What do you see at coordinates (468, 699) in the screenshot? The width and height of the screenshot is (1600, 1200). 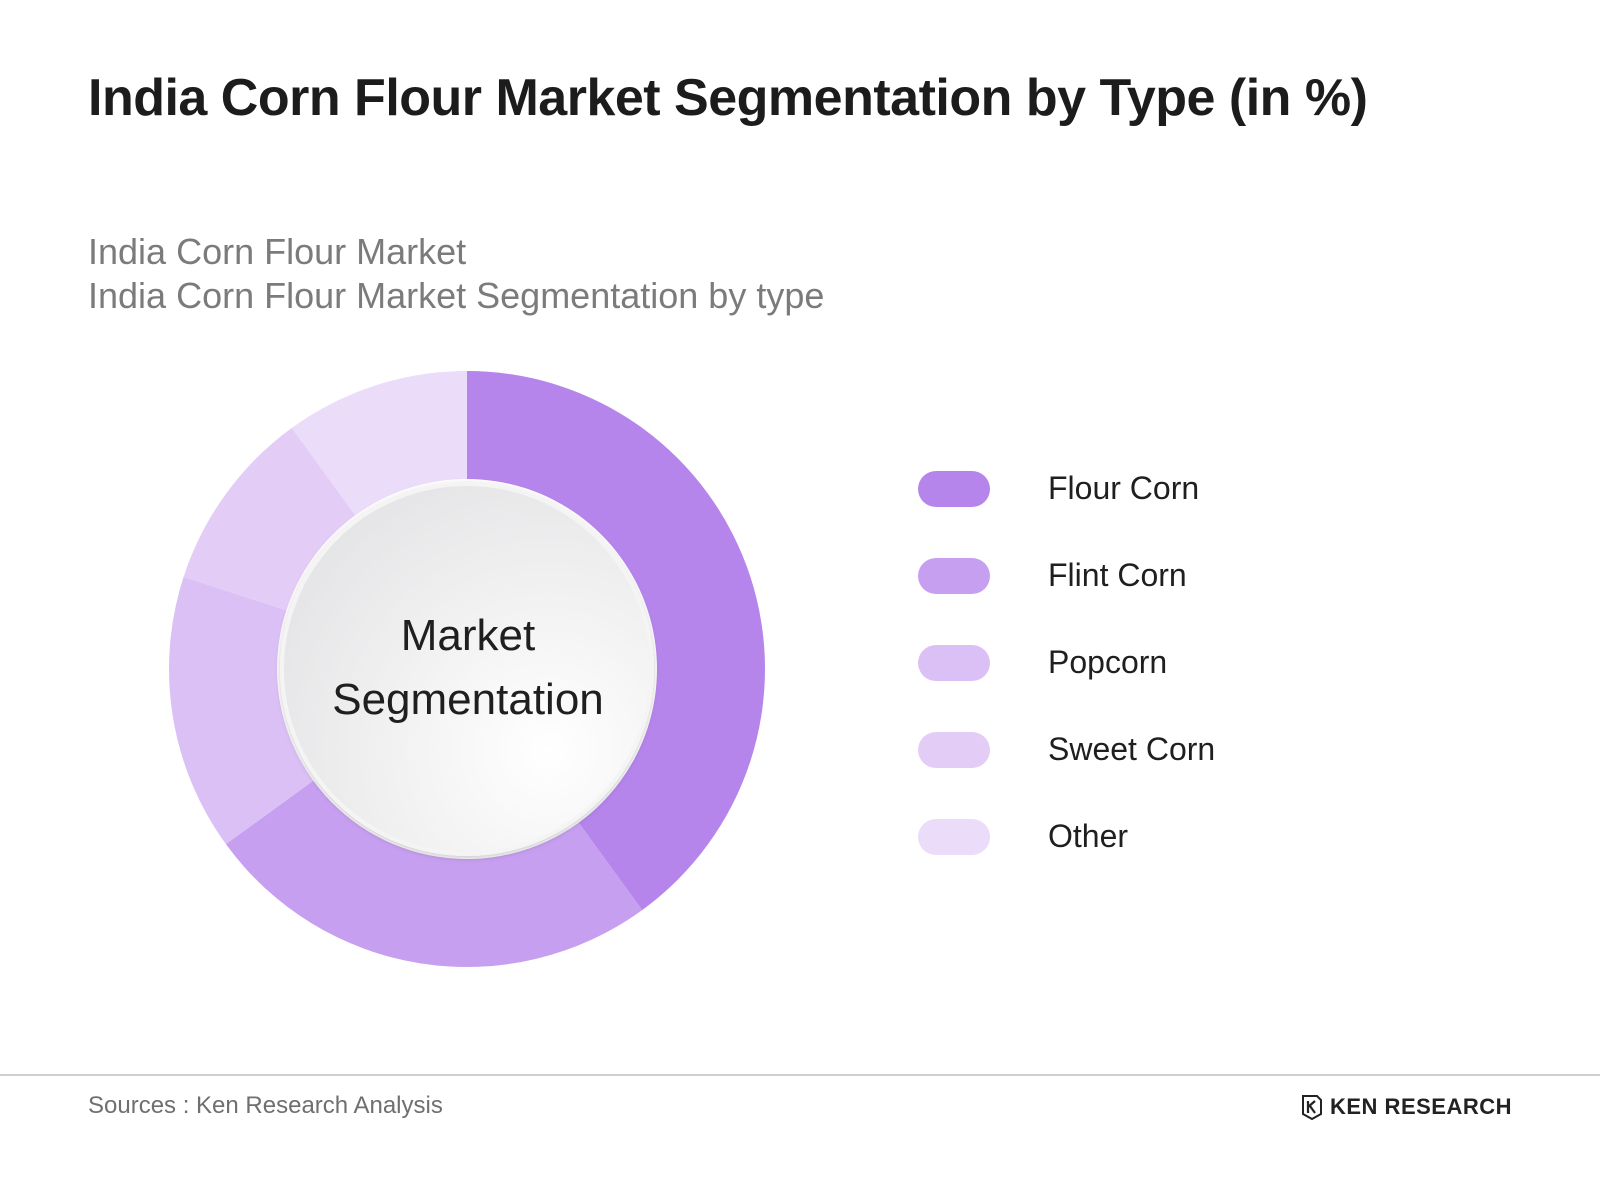 I see `center-label-line-2: Segmentation` at bounding box center [468, 699].